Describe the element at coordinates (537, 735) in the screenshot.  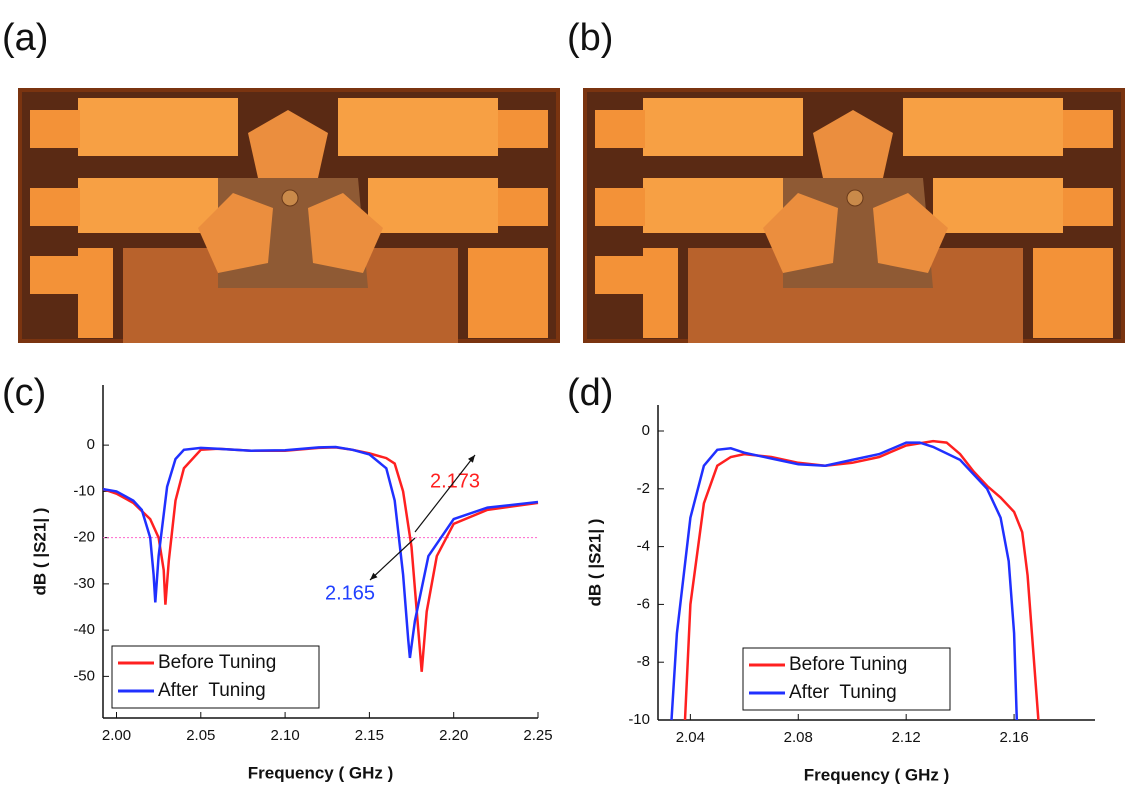
I see `x-tick-label: 2.25` at that location.